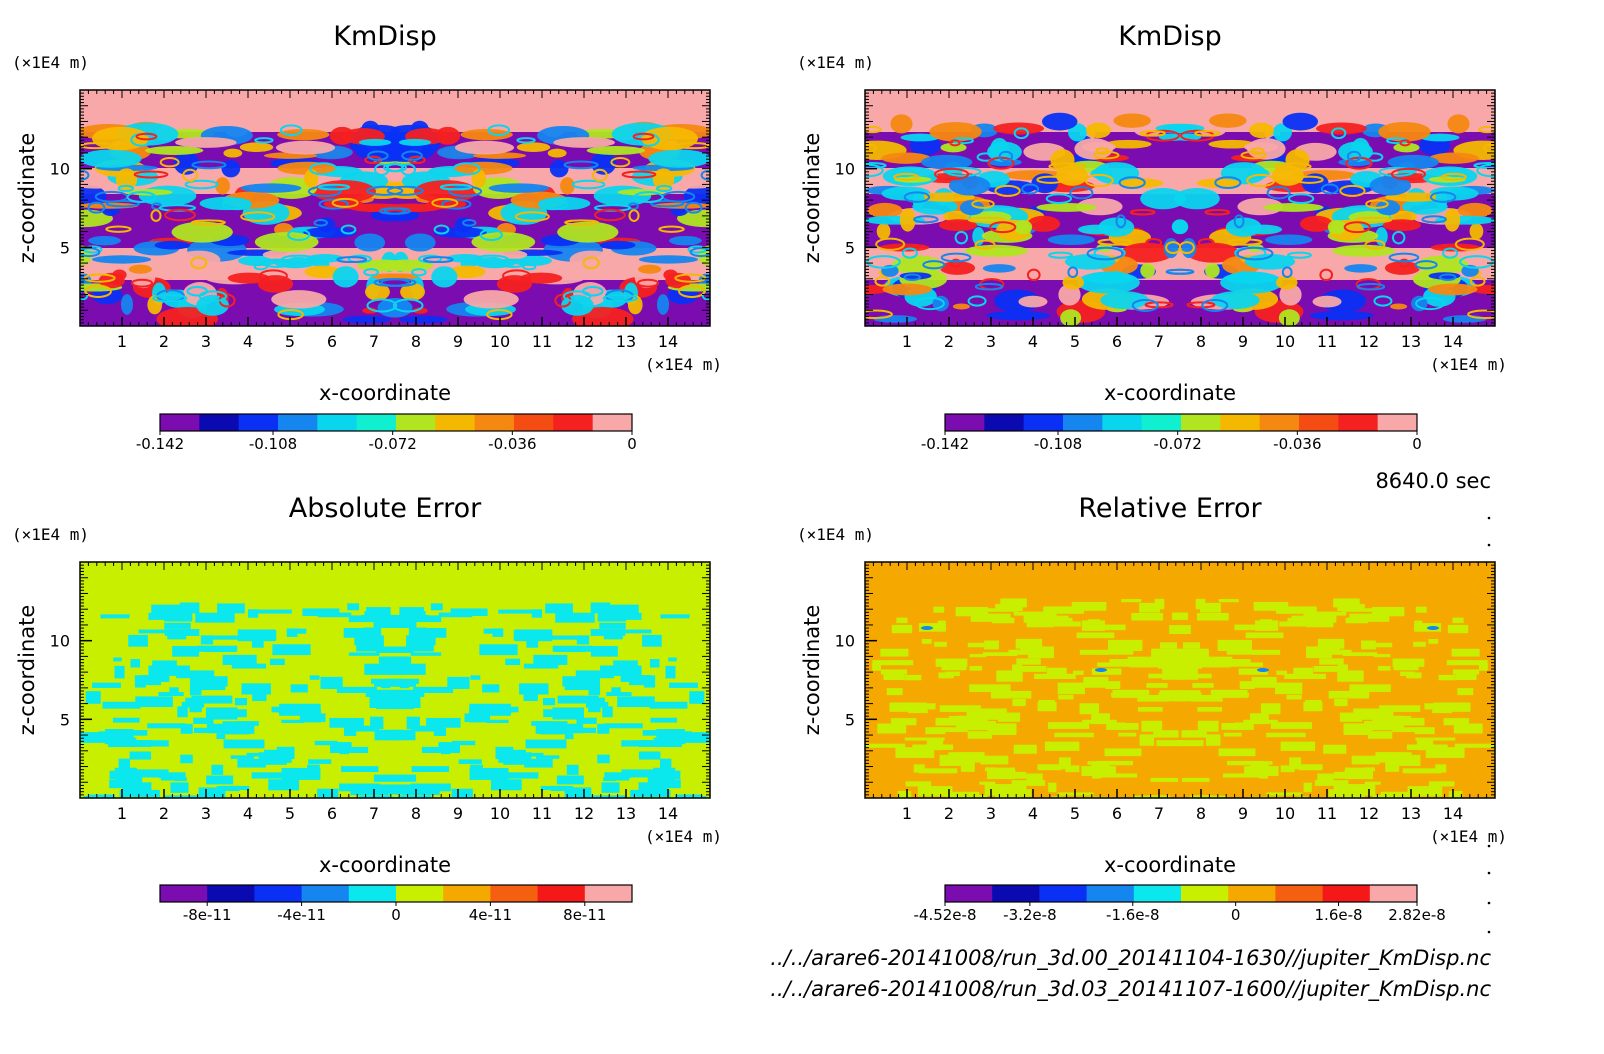 The width and height of the screenshot is (1604, 1054). I want to click on colorbar-label: -4.52e-8, so click(945, 915).